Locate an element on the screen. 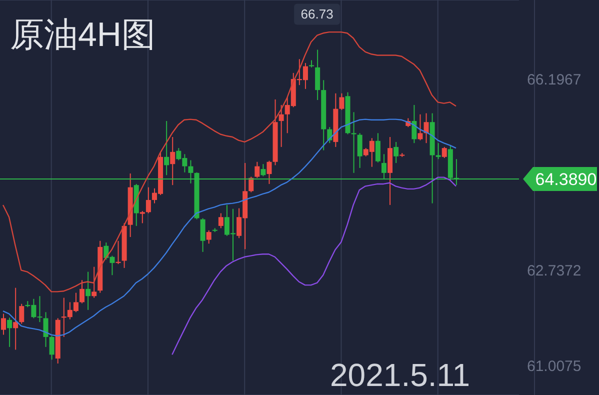 Image resolution: width=599 pixels, height=395 pixels. y-tick-label: 61.0075 is located at coordinates (554, 367).